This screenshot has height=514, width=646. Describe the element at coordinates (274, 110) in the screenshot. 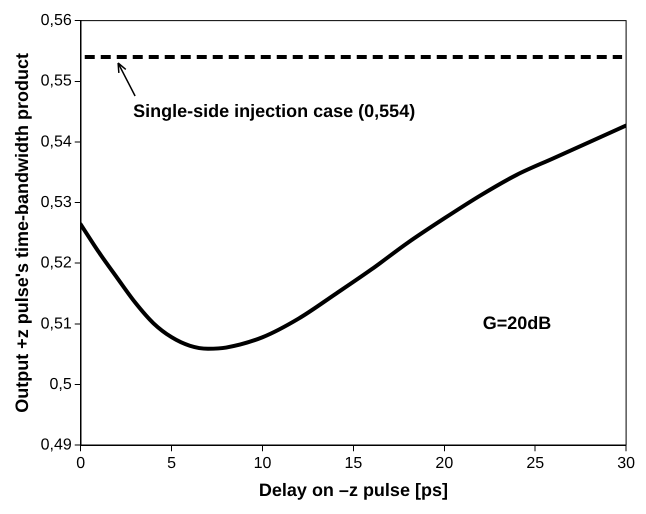

I see `annotation: Single-side injection case (0,554)` at that location.